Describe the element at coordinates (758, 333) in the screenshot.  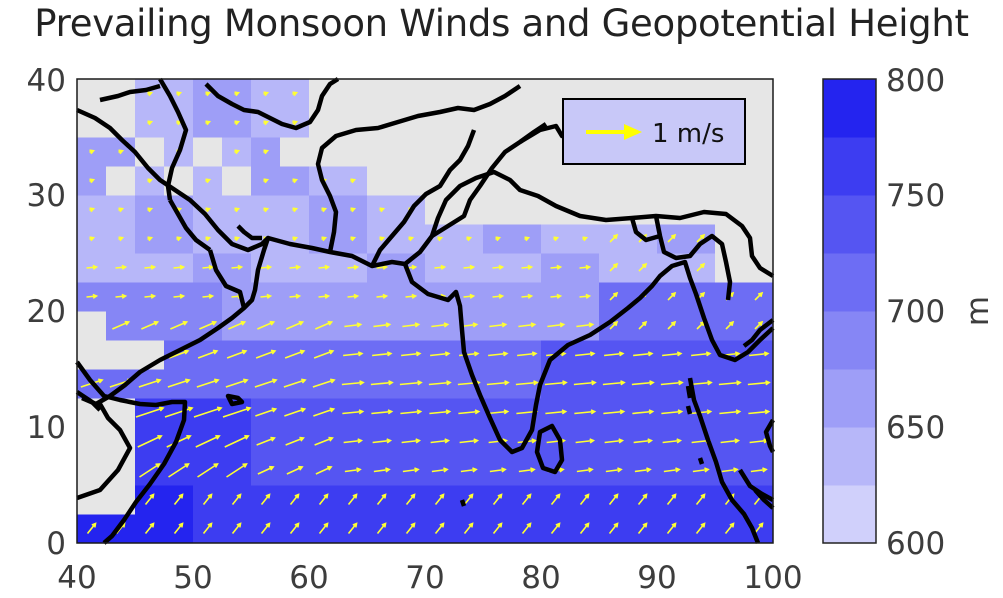
I see `east-edge` at that location.